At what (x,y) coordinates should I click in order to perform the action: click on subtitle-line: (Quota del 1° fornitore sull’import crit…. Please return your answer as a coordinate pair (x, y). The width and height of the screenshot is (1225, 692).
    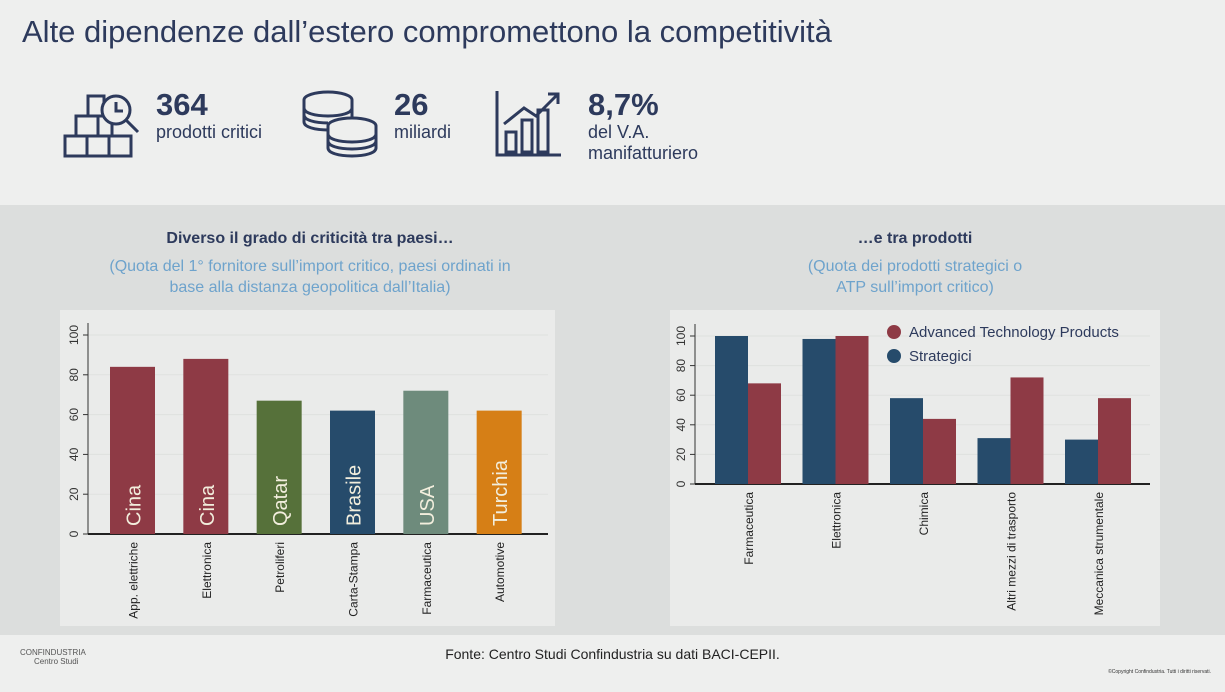
    Looking at the image, I should click on (310, 266).